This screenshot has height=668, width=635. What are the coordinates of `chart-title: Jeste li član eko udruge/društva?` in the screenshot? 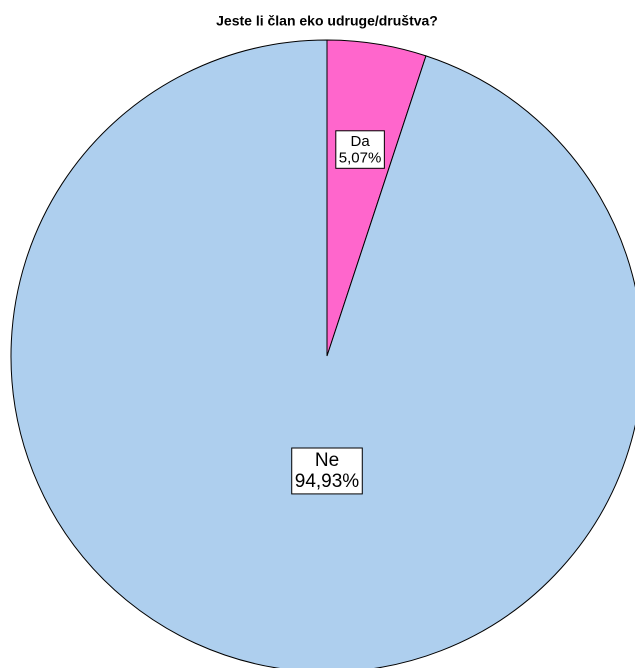 It's located at (327, 21).